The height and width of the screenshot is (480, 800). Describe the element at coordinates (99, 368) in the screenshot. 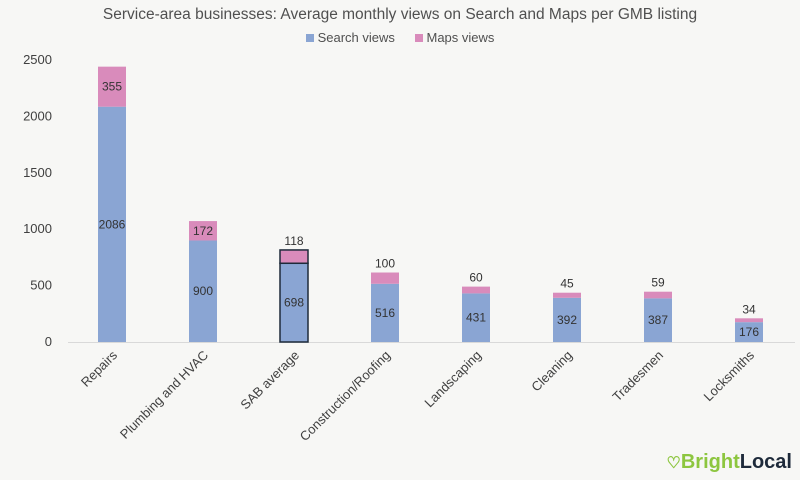

I see `x-tick-label: Repairs` at that location.